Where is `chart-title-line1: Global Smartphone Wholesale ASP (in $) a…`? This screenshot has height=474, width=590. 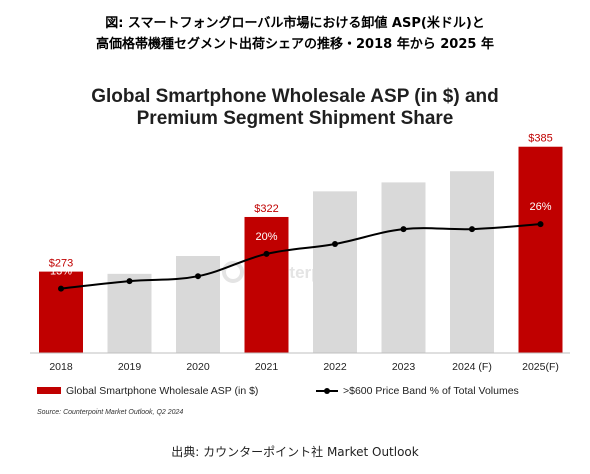 chart-title-line1: Global Smartphone Wholesale ASP (in $) a… is located at coordinates (295, 96).